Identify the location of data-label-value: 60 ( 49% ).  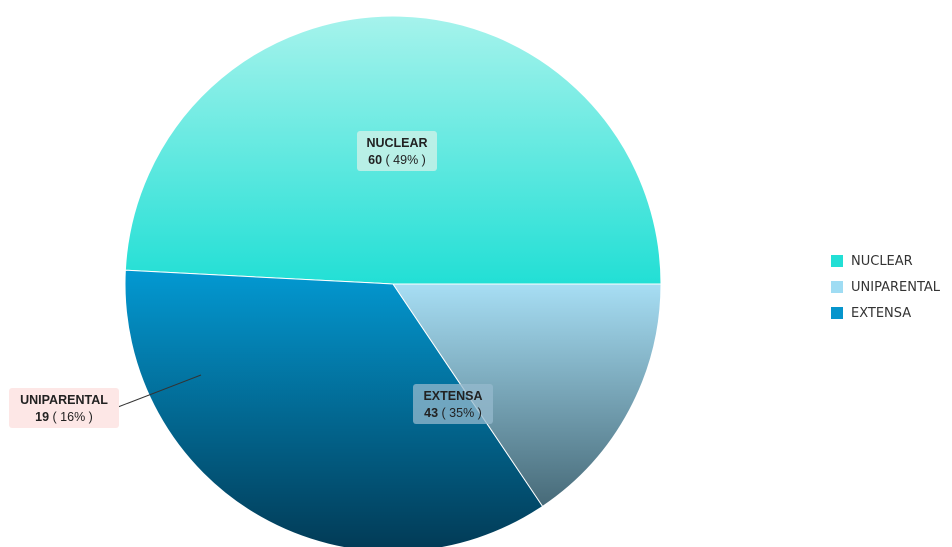
(397, 160).